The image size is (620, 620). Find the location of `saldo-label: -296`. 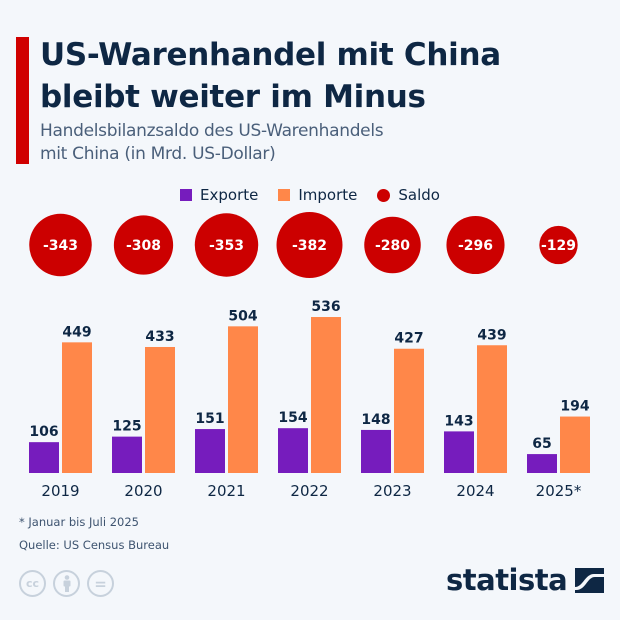

saldo-label: -296 is located at coordinates (475, 246).